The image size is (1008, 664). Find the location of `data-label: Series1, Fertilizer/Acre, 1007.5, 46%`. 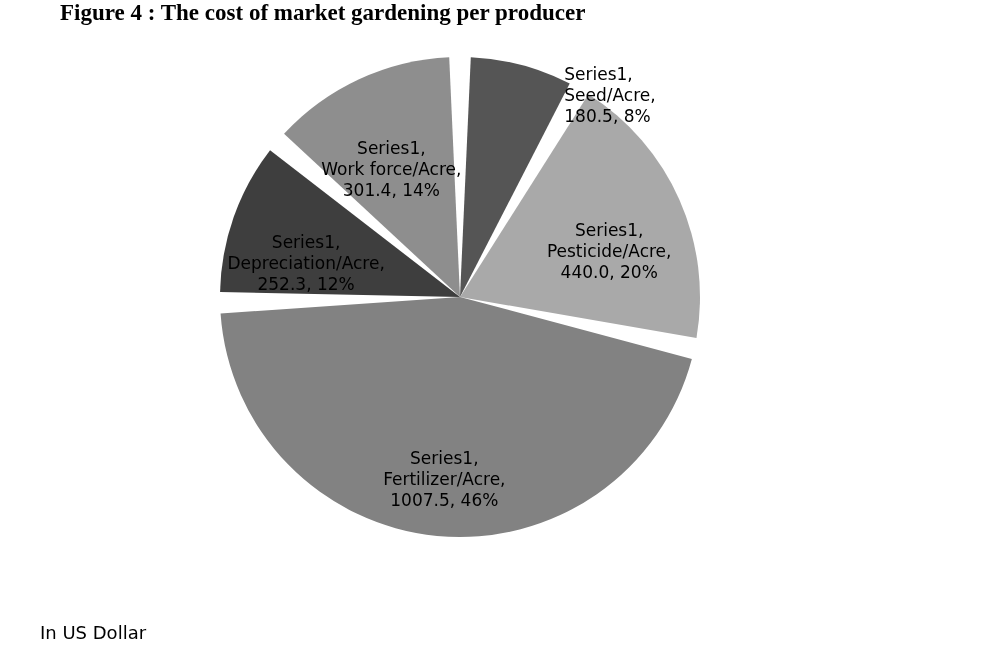

data-label: Series1, Fertilizer/Acre, 1007.5, 46% is located at coordinates (444, 479).